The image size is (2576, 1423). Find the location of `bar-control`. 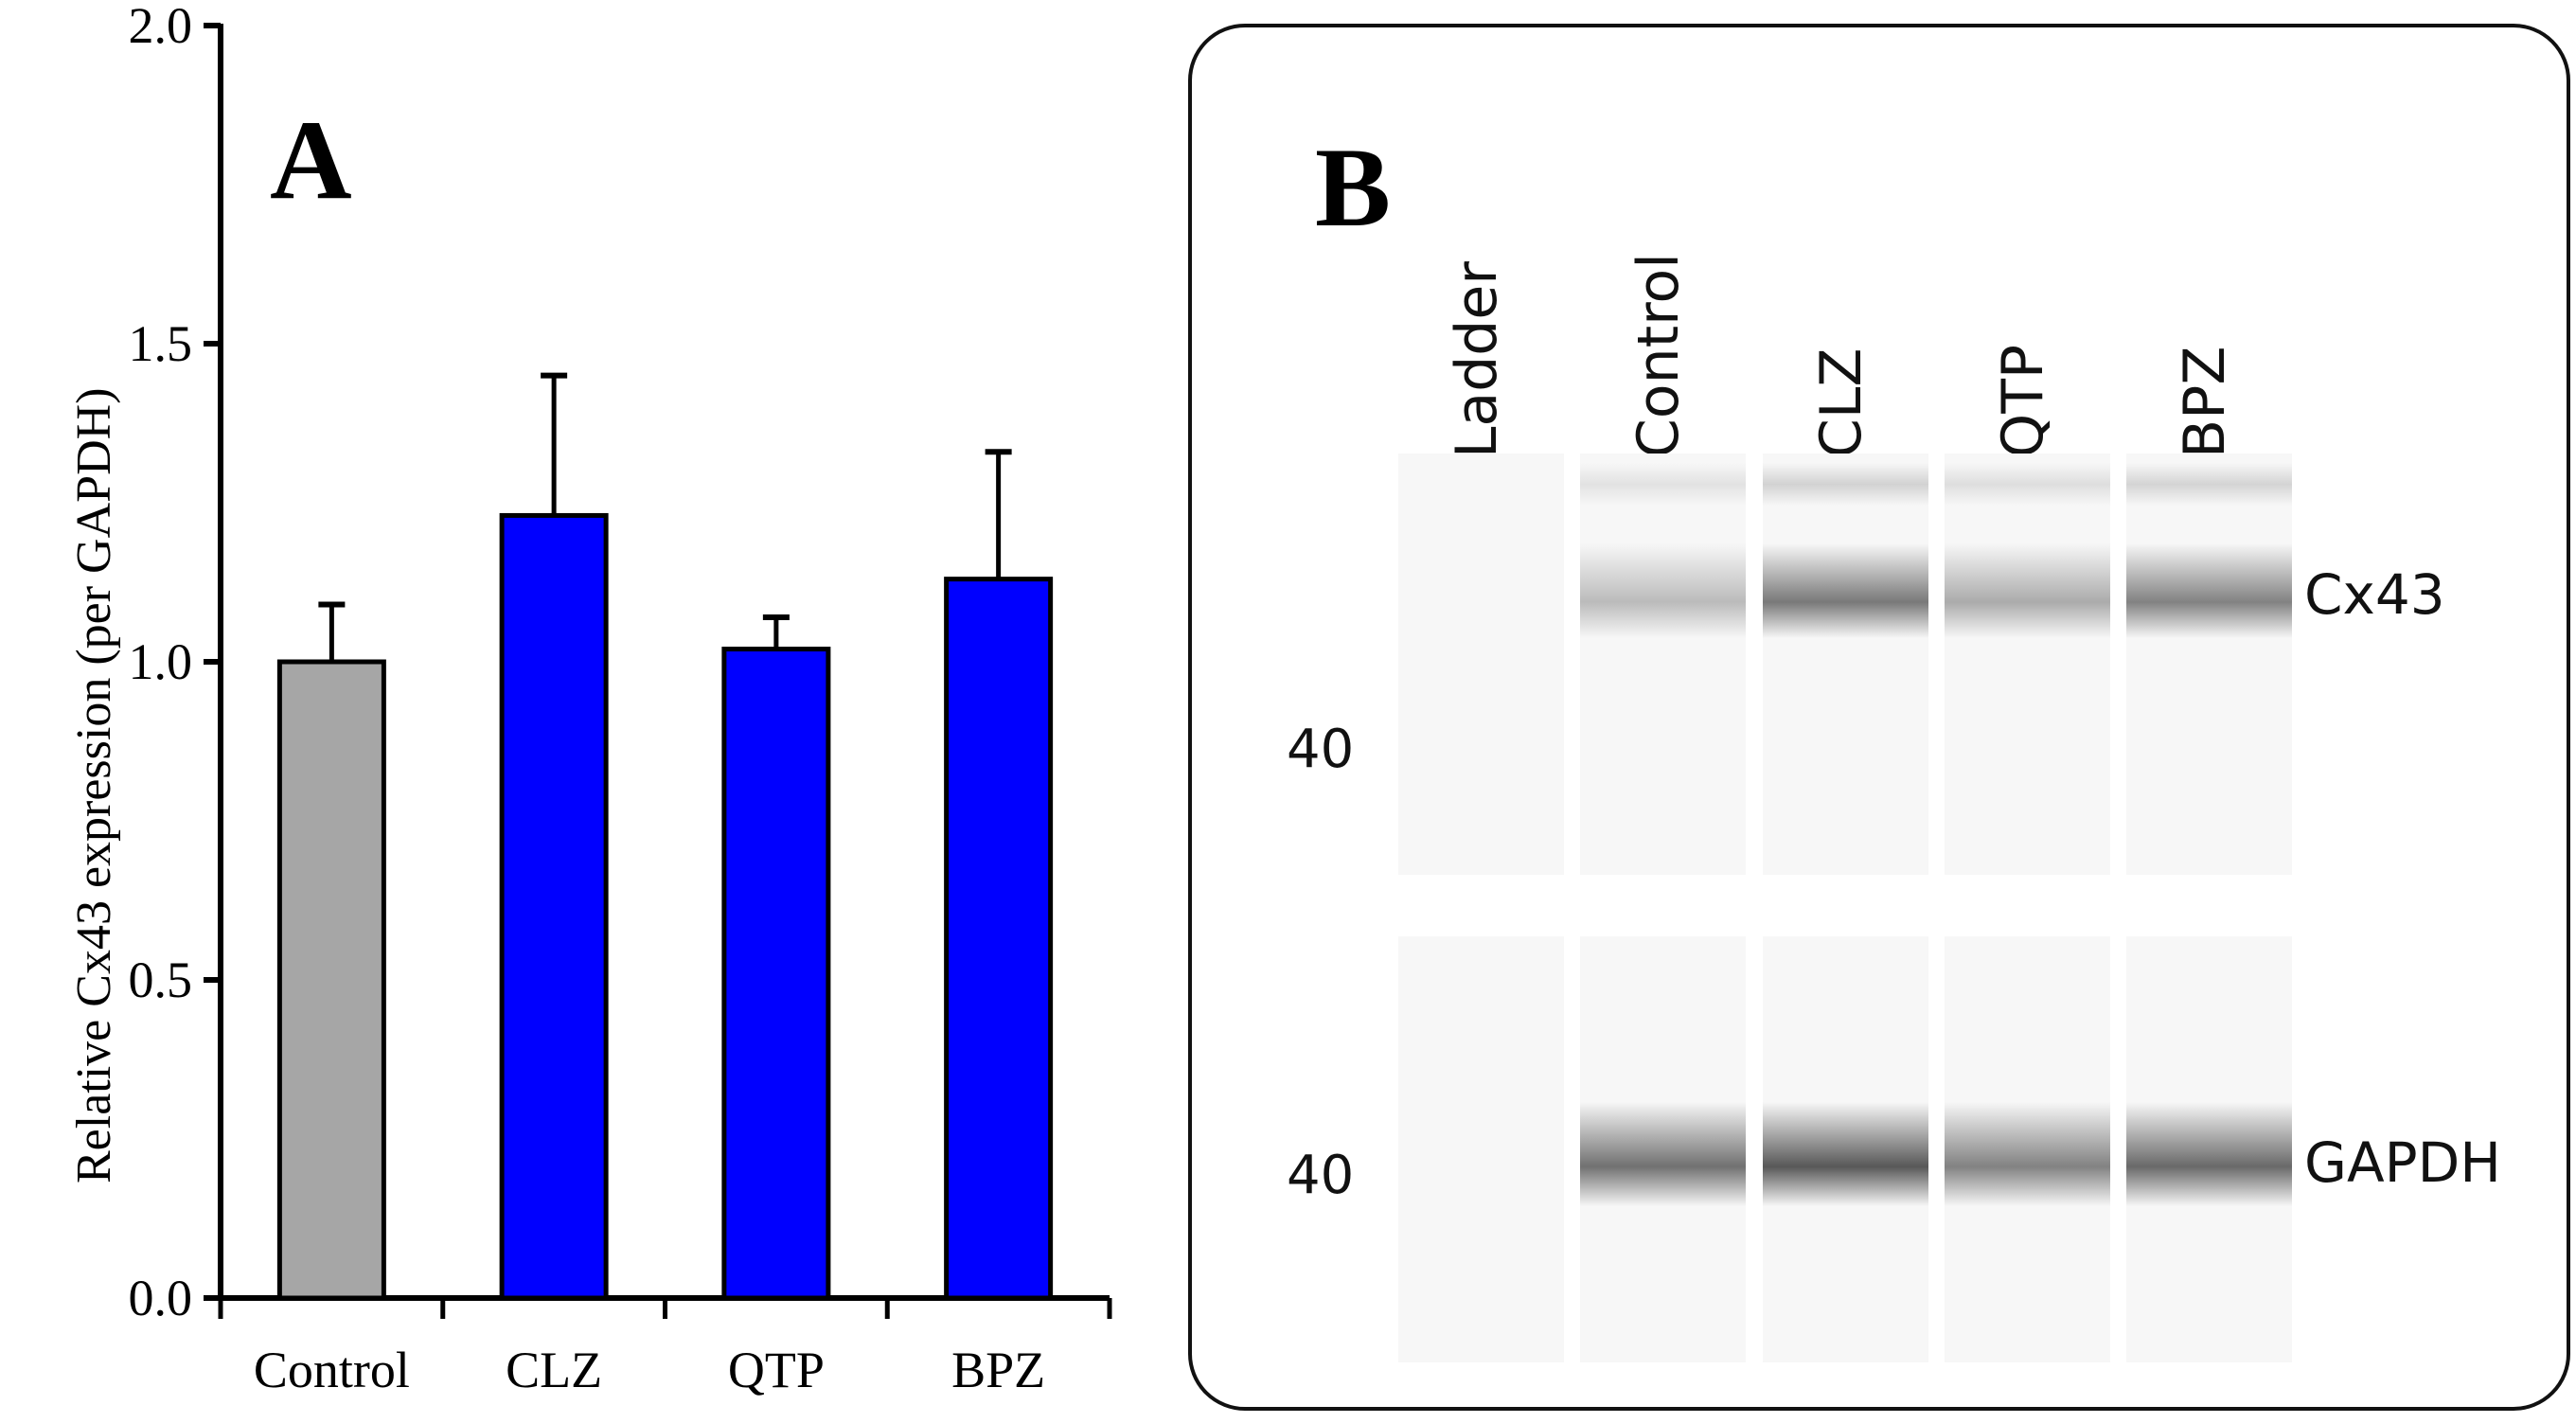

bar-control is located at coordinates (331, 980).